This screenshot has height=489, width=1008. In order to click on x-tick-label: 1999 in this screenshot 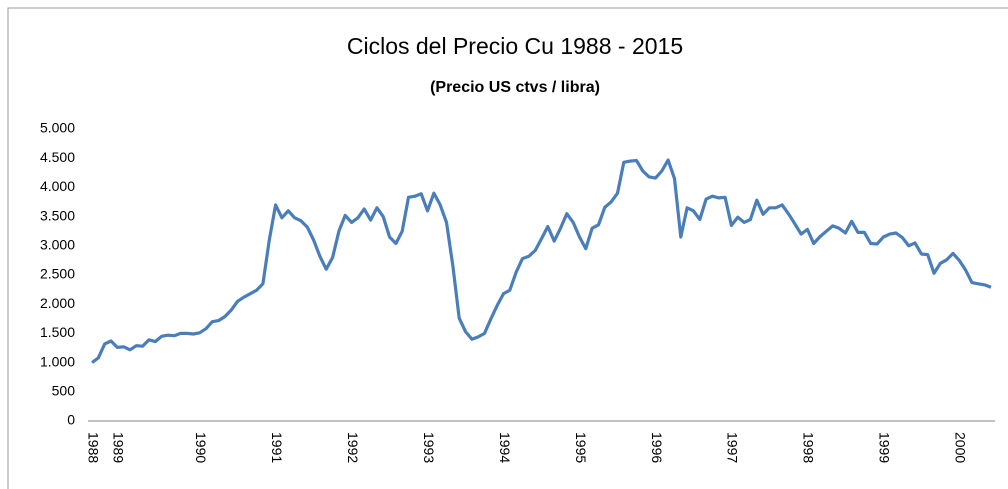, I will do `click(885, 447)`.